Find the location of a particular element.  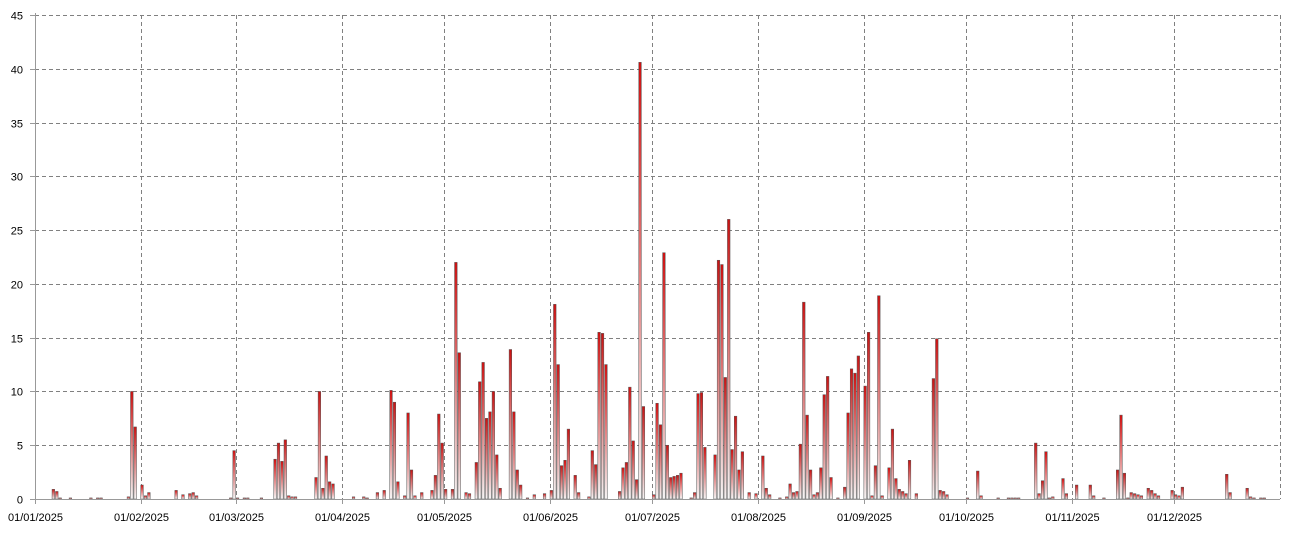

x-tick-label: 01/02/2025 is located at coordinates (141, 518).